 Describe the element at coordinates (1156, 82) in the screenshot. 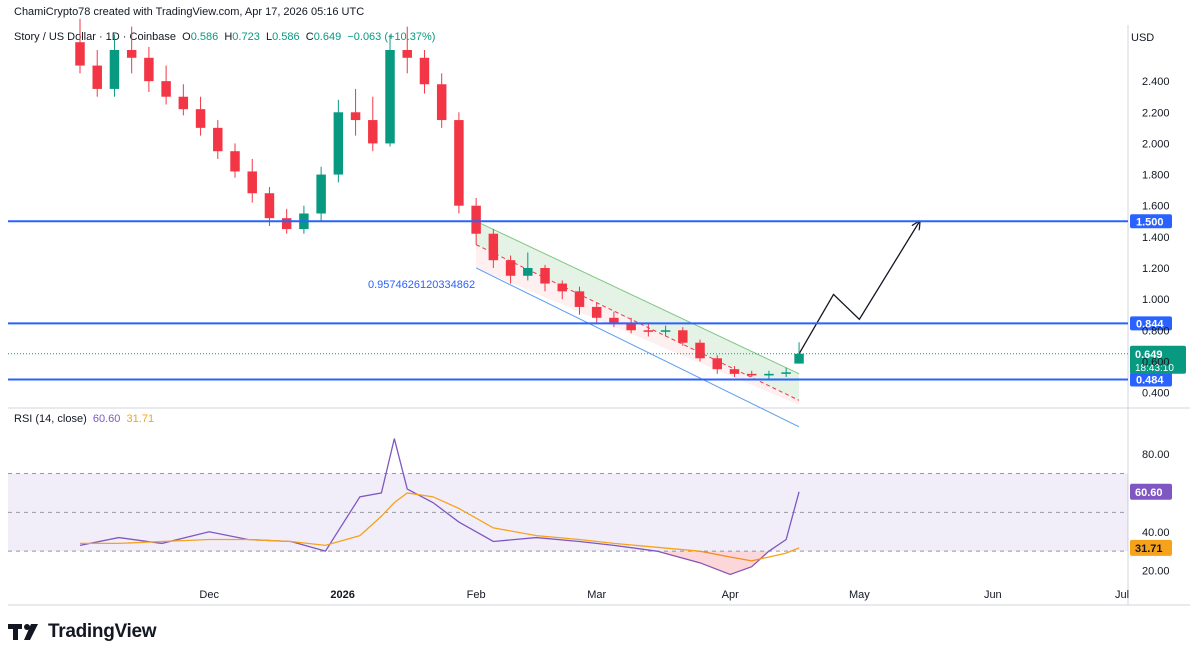

I see `price-tick-label: 2.400` at that location.